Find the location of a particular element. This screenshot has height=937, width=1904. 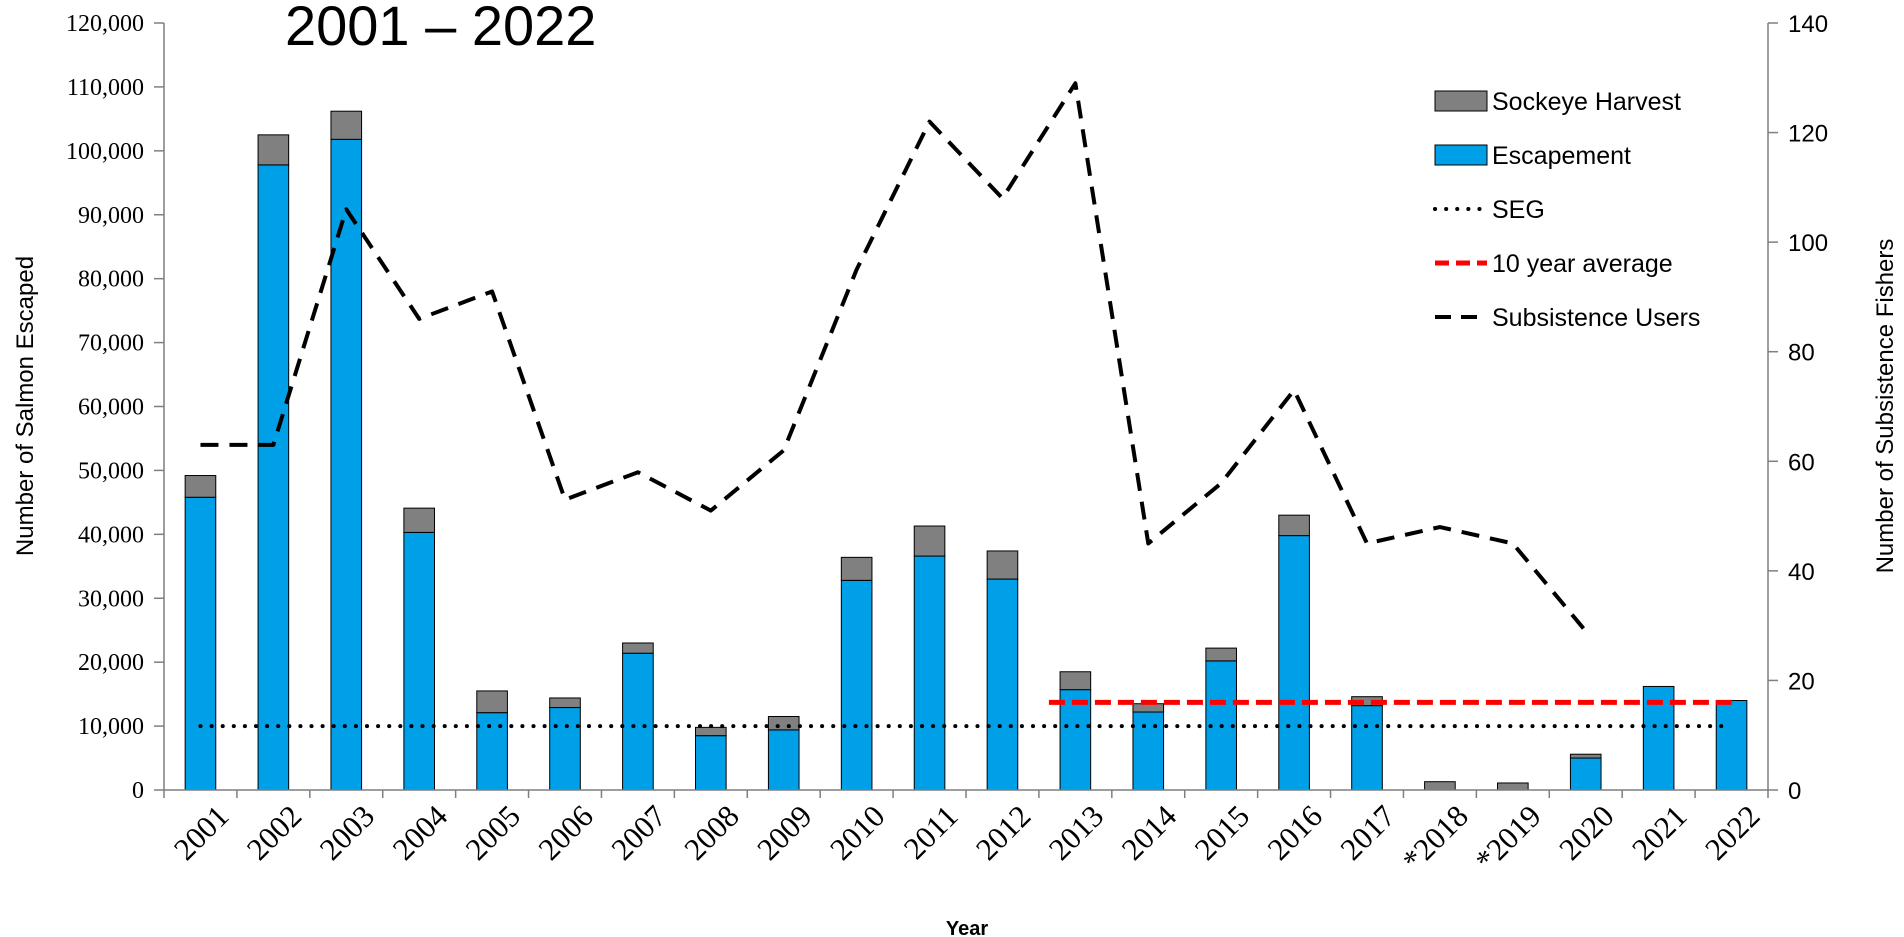

legend-item-escapement: Escapement is located at coordinates (1532, 156).